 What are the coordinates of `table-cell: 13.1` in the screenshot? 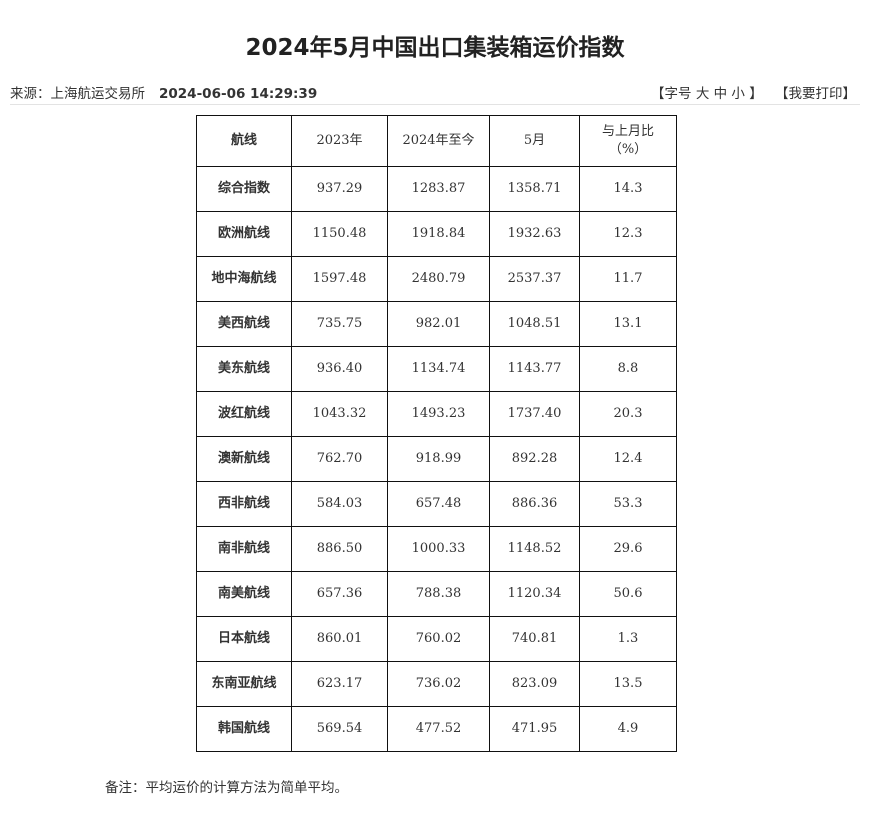 It's located at (628, 324).